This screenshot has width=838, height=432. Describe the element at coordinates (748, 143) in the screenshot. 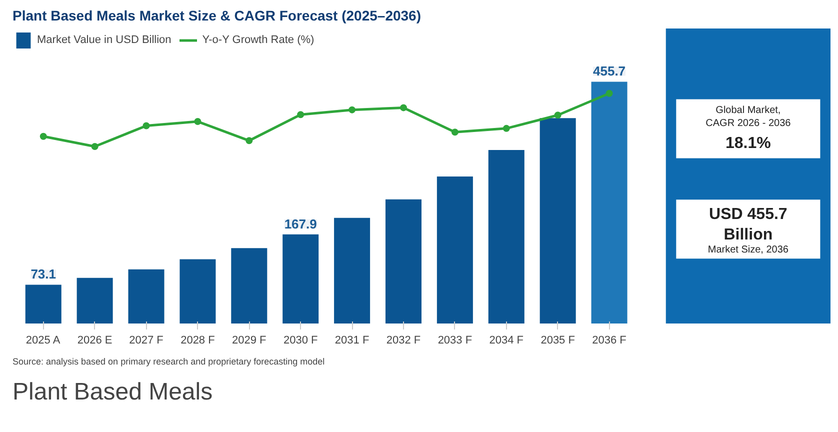

I see `text: 18.1%` at that location.